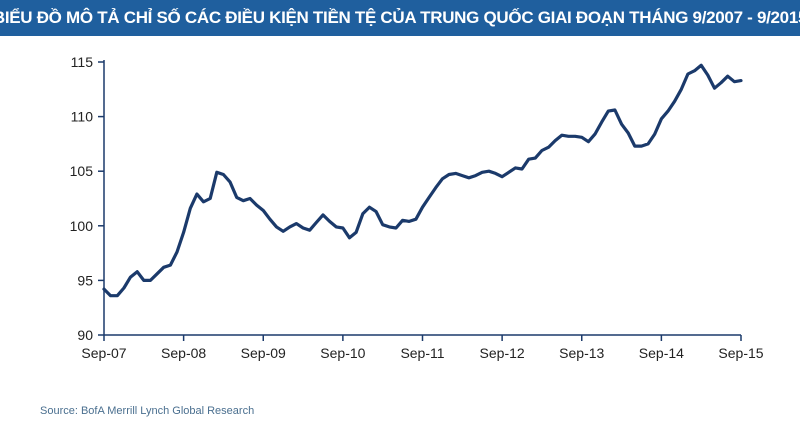 Image resolution: width=800 pixels, height=429 pixels. Describe the element at coordinates (342, 353) in the screenshot. I see `x-tick-label: Sep-10` at that location.